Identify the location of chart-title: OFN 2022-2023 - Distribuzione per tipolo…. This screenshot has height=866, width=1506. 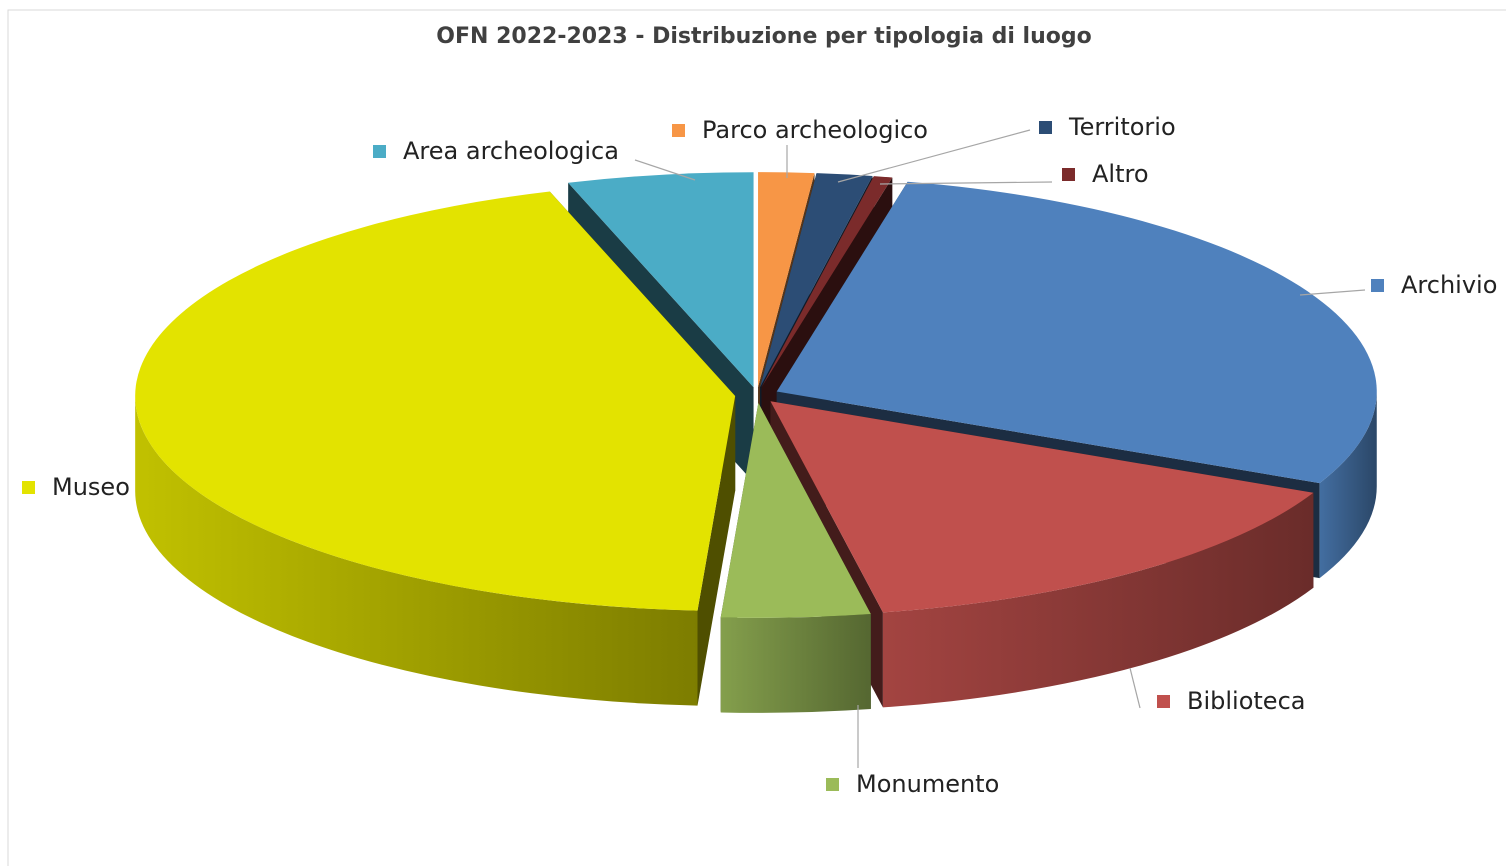
(763, 36).